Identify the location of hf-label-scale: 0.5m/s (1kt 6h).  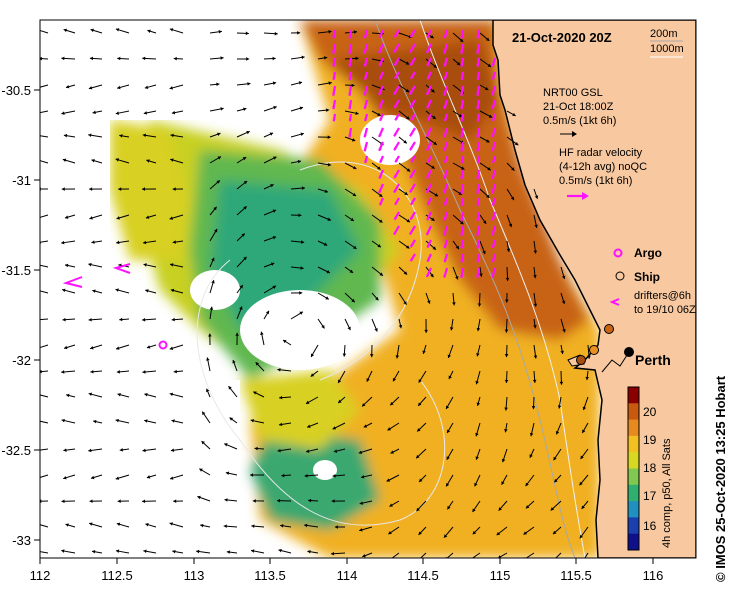
(595, 181).